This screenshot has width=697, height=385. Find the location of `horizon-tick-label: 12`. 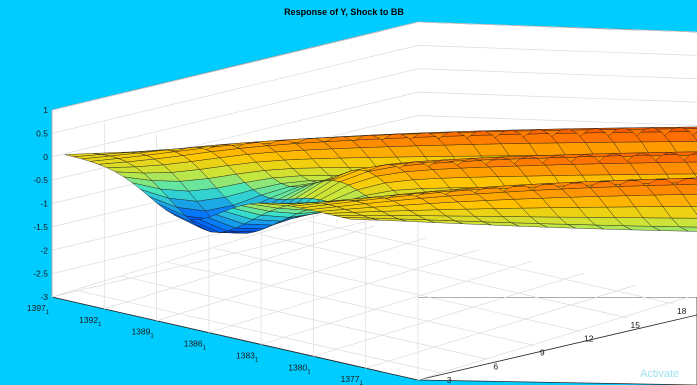

horizon-tick-label: 12 is located at coordinates (589, 339).